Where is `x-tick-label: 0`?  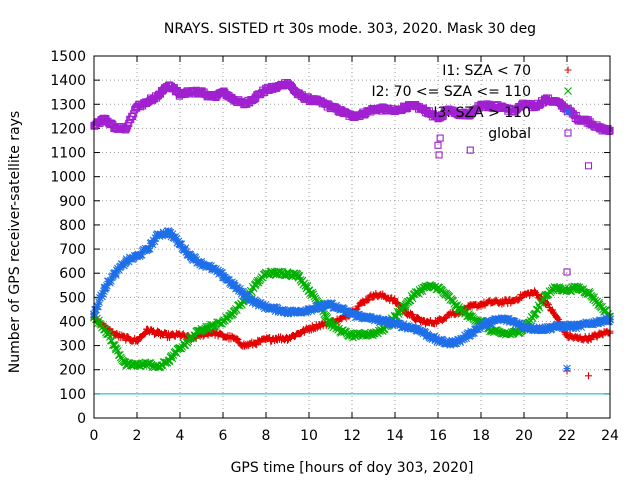 x-tick-label: 0 is located at coordinates (94, 436).